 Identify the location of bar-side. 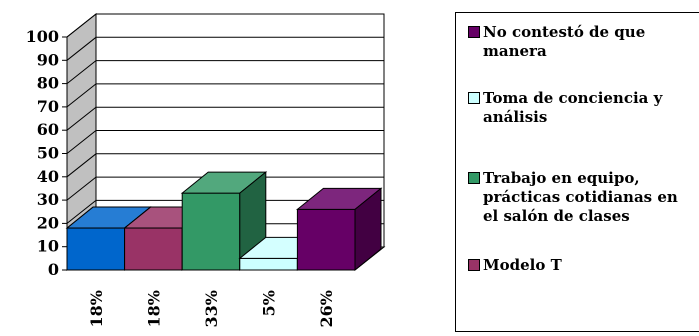
(368, 229).